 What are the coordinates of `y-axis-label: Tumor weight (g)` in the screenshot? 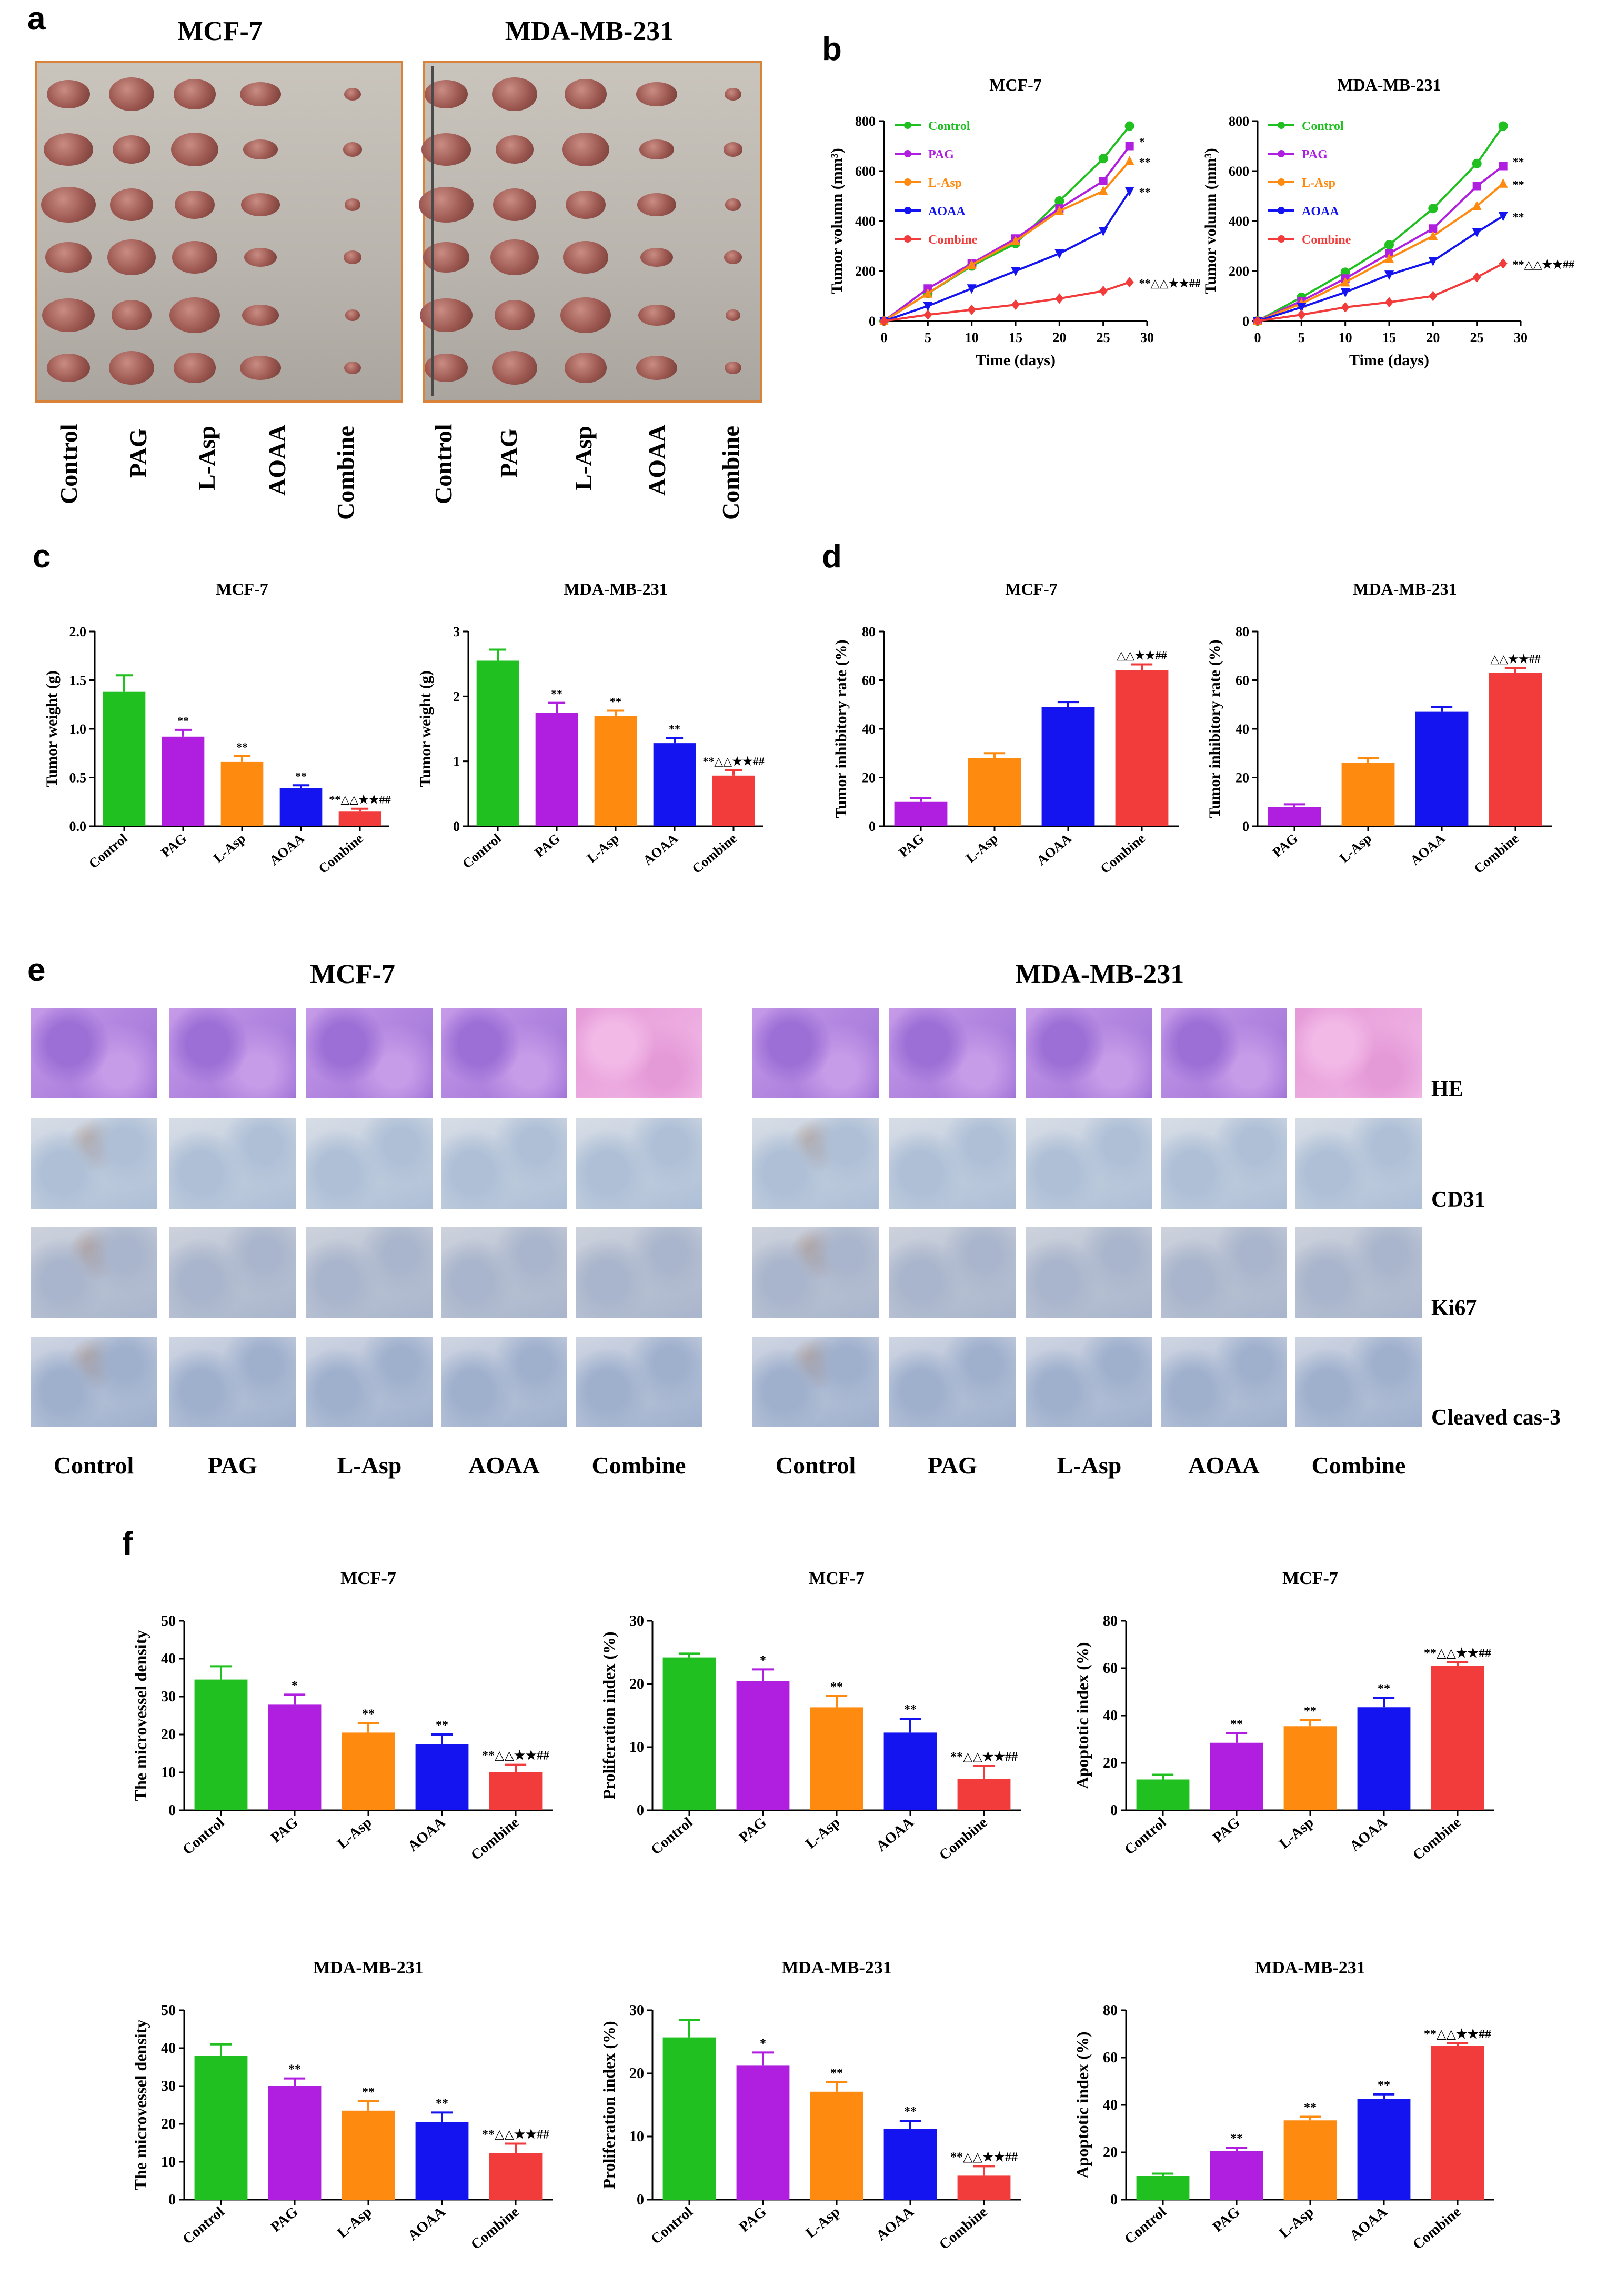 It's located at (426, 728).